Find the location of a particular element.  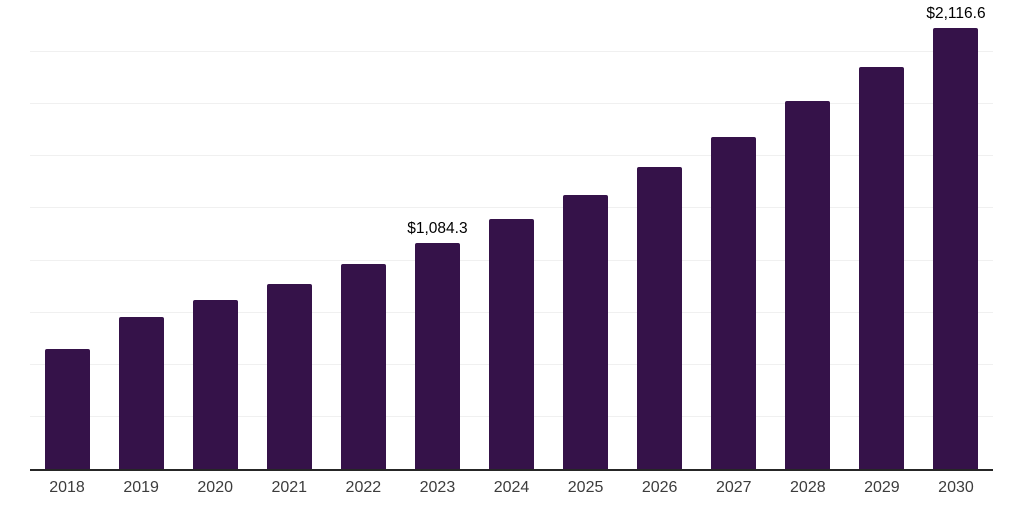

bar-slot-2027 is located at coordinates (734, 234).